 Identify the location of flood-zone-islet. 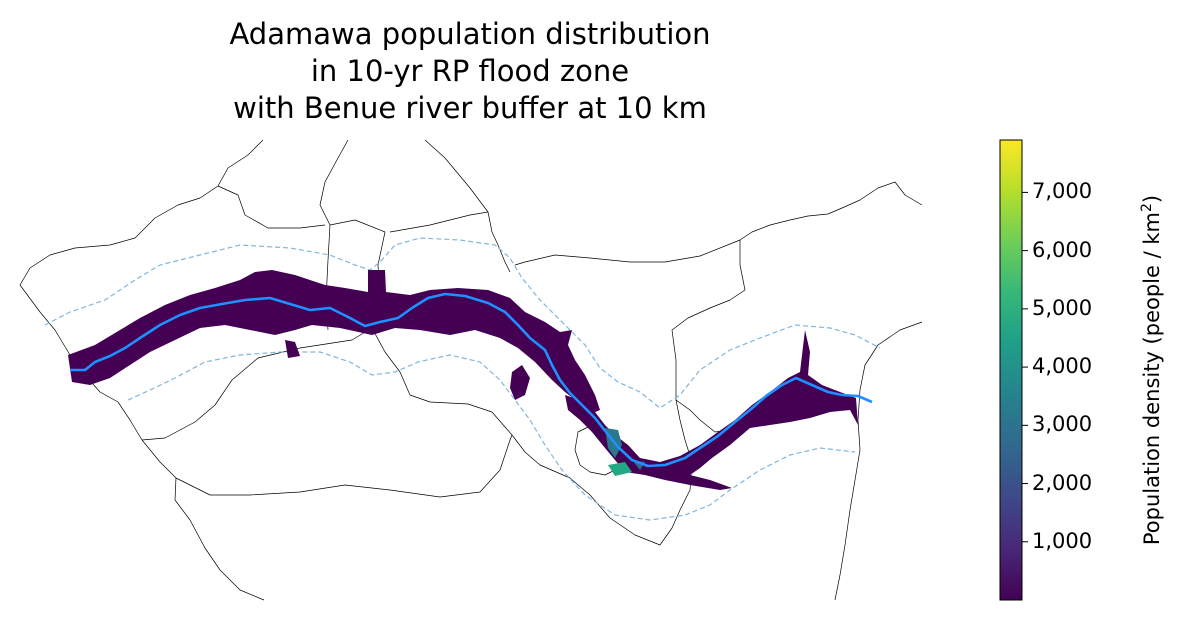
(292, 349).